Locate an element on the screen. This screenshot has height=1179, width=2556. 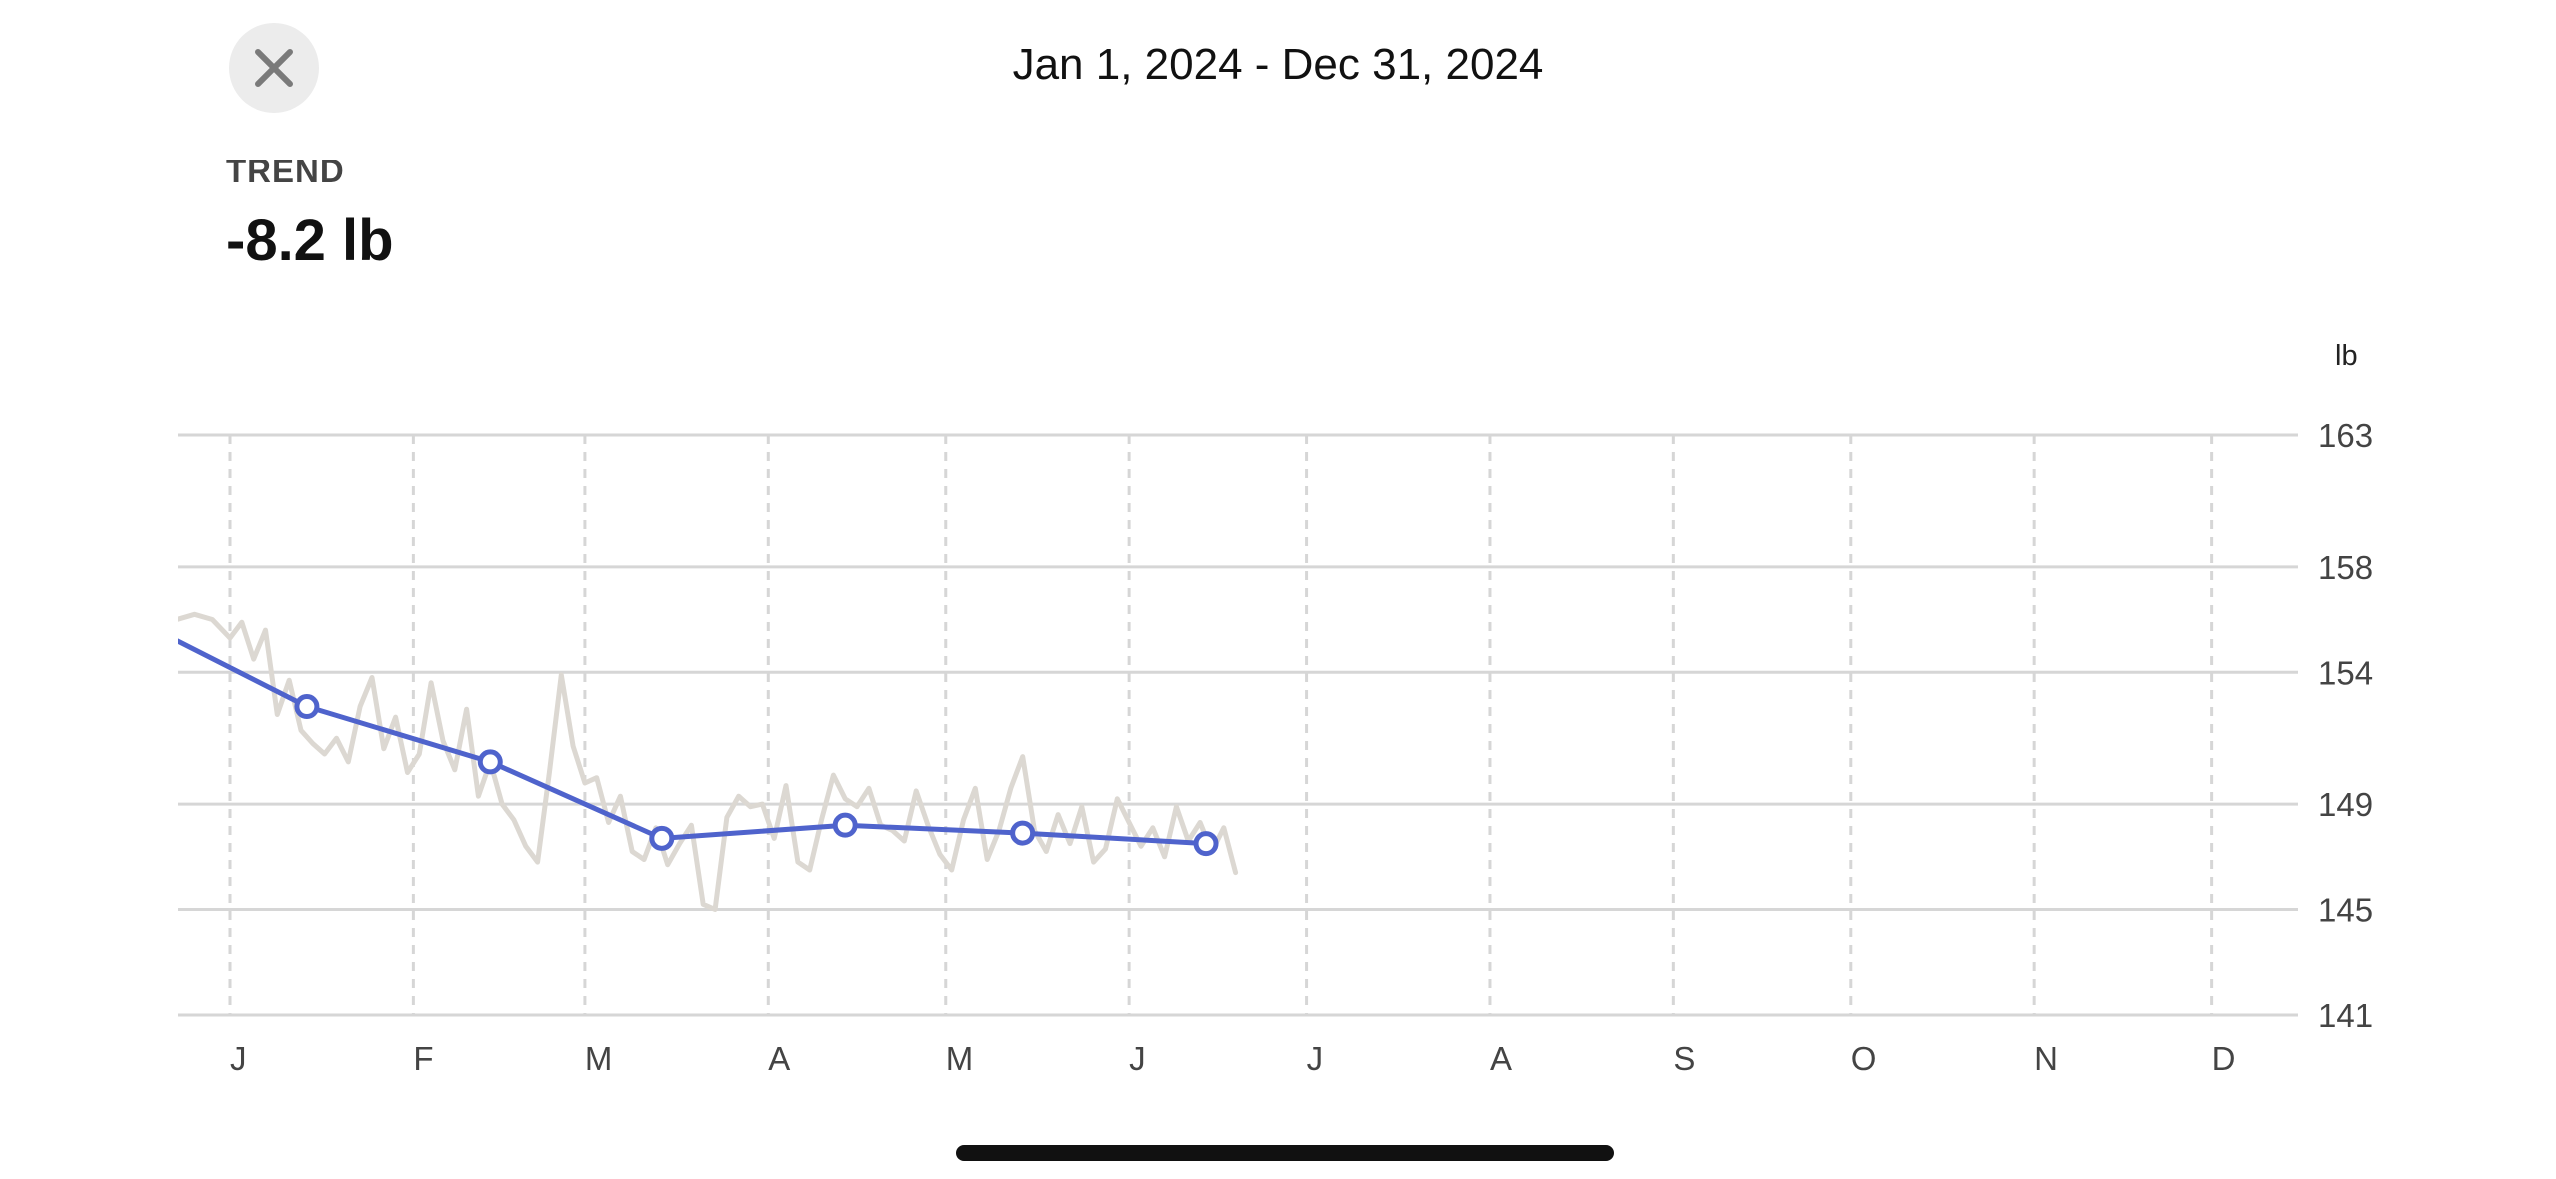
date-range-title: Jan 1, 2024 - Dec 31, 2024 is located at coordinates (1278, 64).